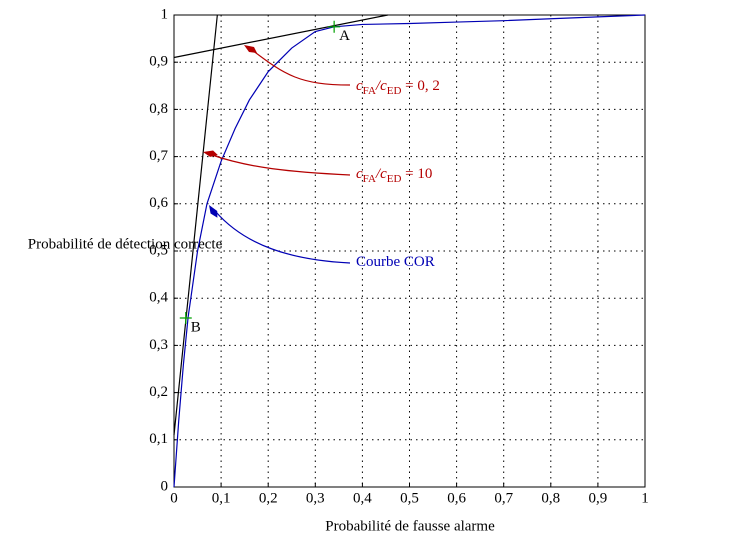  Describe the element at coordinates (158, 62) in the screenshot. I see `y-tick-label: 0,9` at that location.